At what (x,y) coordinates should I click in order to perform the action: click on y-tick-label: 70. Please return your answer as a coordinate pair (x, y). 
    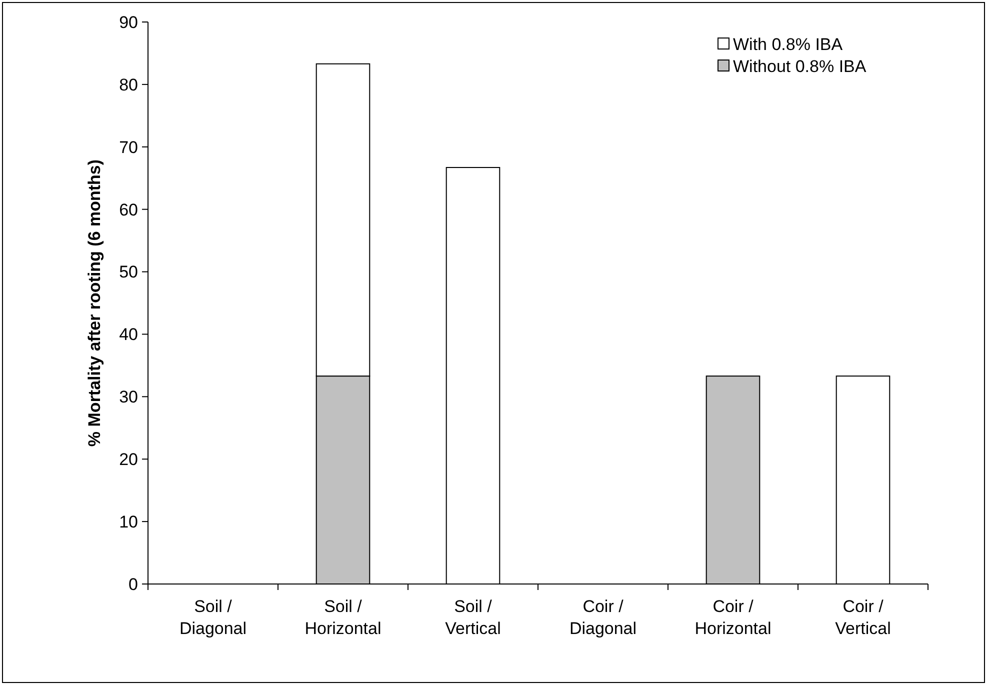
    Looking at the image, I should click on (128, 147).